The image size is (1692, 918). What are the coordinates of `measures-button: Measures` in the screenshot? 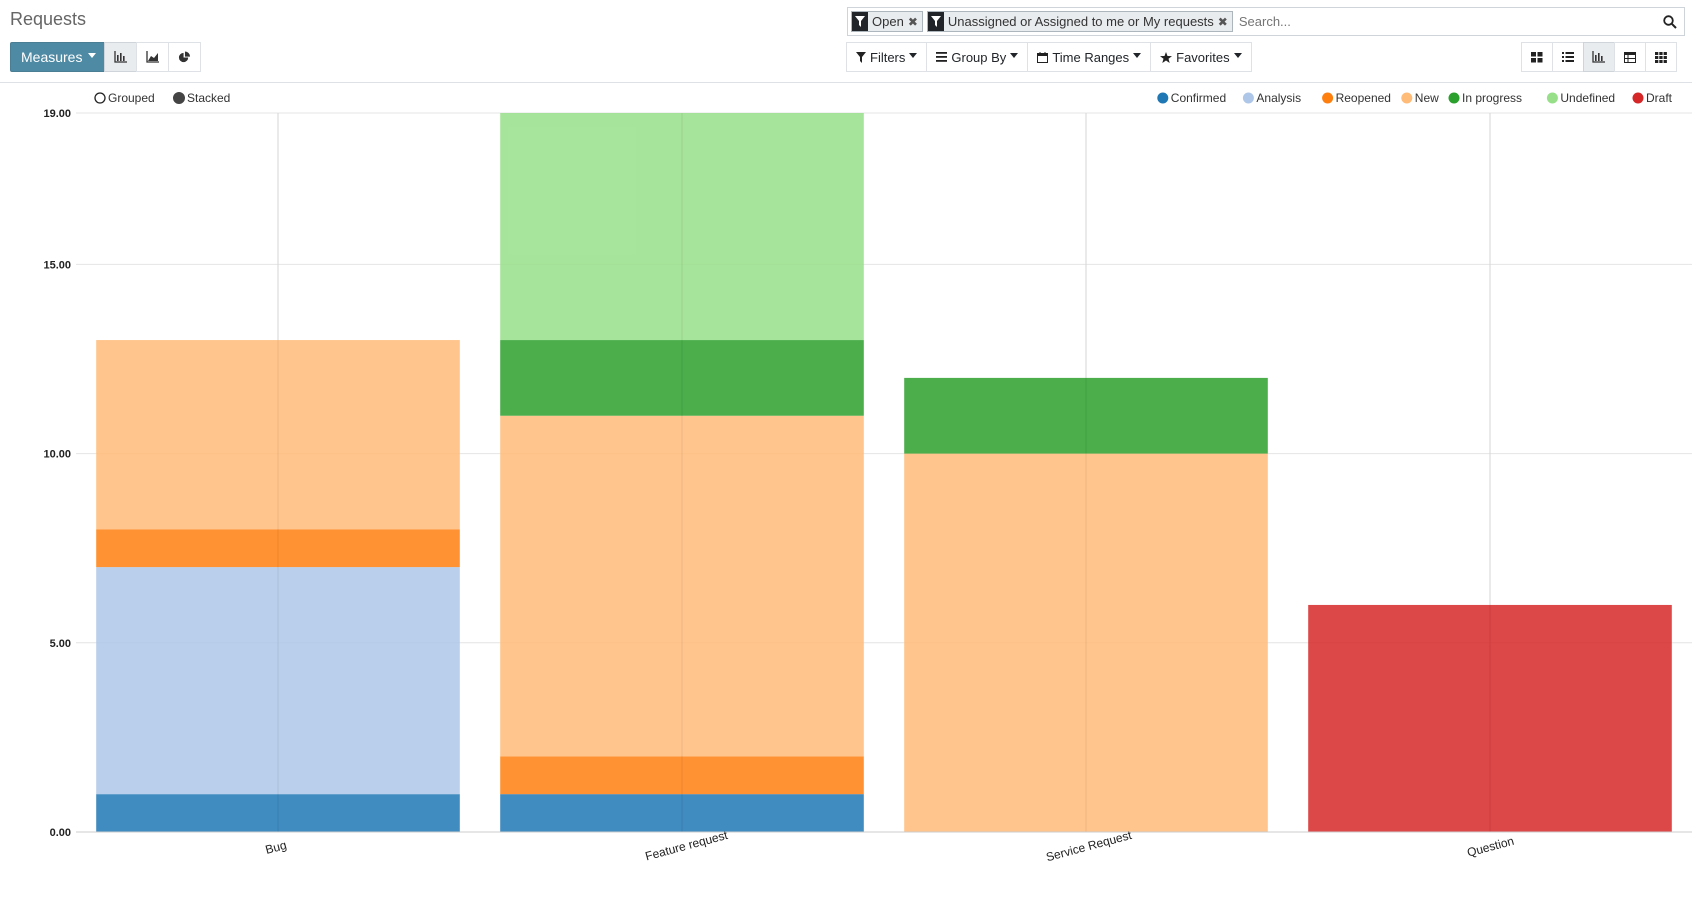 It's located at (59, 57).